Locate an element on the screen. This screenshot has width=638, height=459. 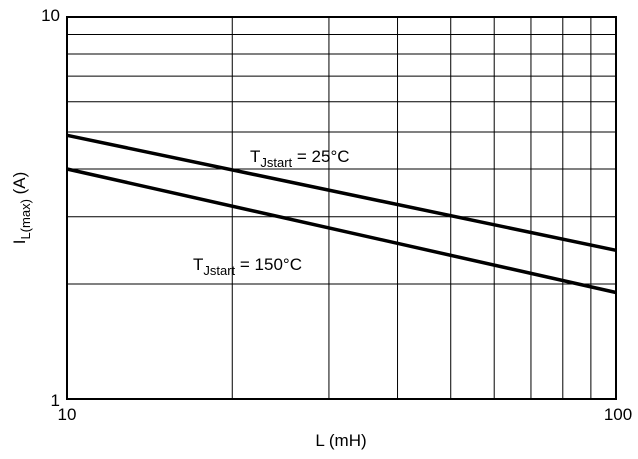
series-label-150c-sub: Jstart is located at coordinates (219, 270).